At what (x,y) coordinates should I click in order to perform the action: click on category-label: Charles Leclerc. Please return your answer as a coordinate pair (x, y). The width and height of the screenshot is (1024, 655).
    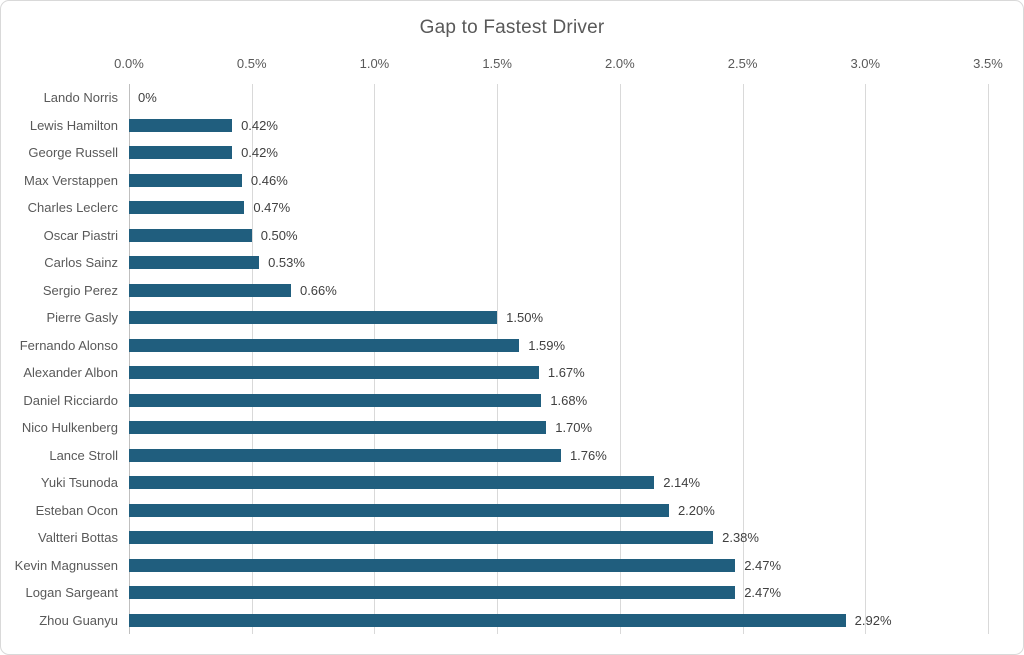
    Looking at the image, I should click on (72, 208).